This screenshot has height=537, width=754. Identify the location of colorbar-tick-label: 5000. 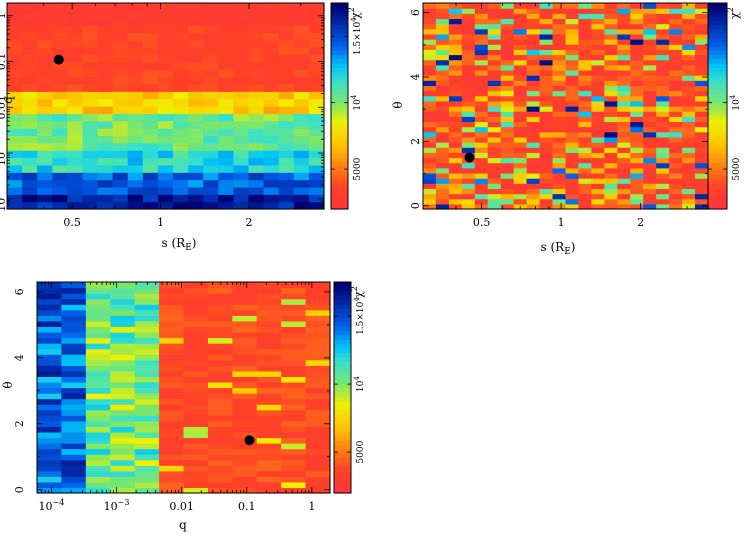
(358, 168).